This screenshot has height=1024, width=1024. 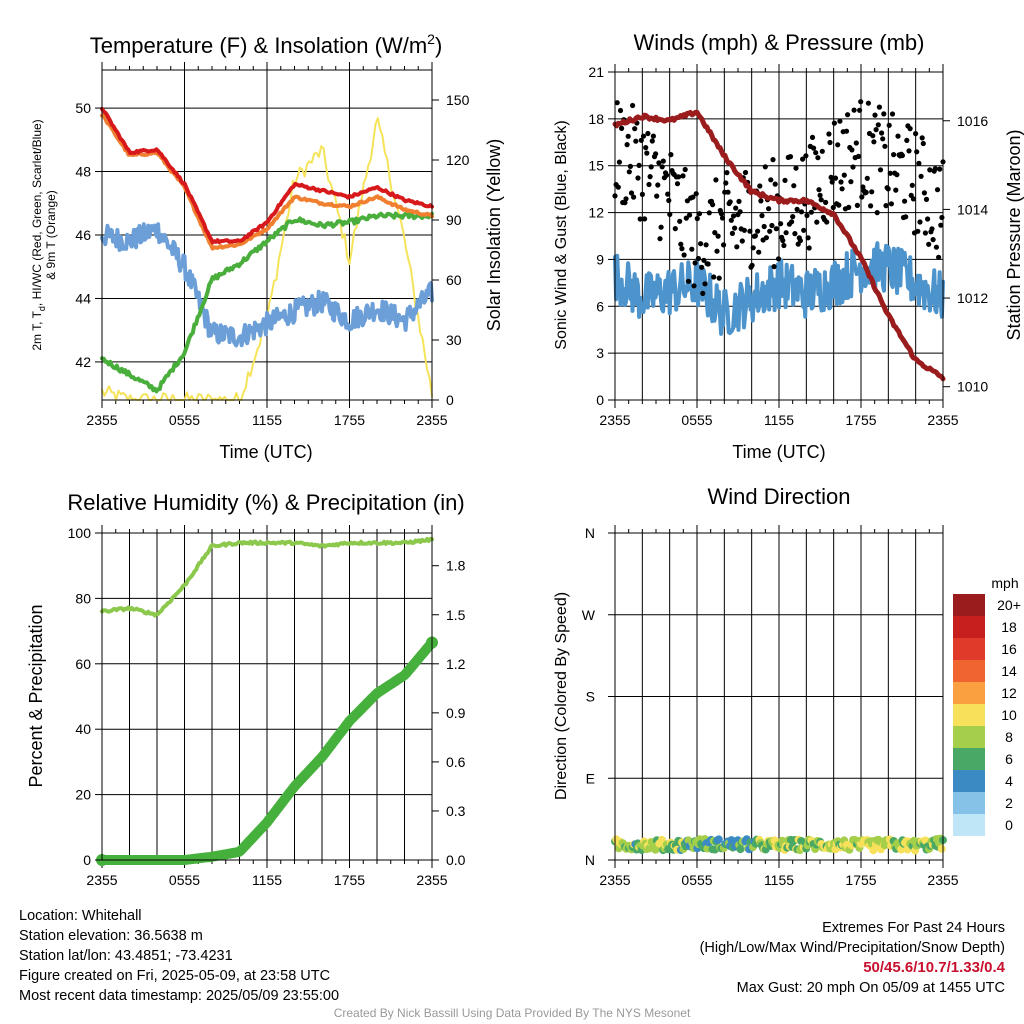 I want to click on y-tick-label-left: 50, so click(x=83, y=108).